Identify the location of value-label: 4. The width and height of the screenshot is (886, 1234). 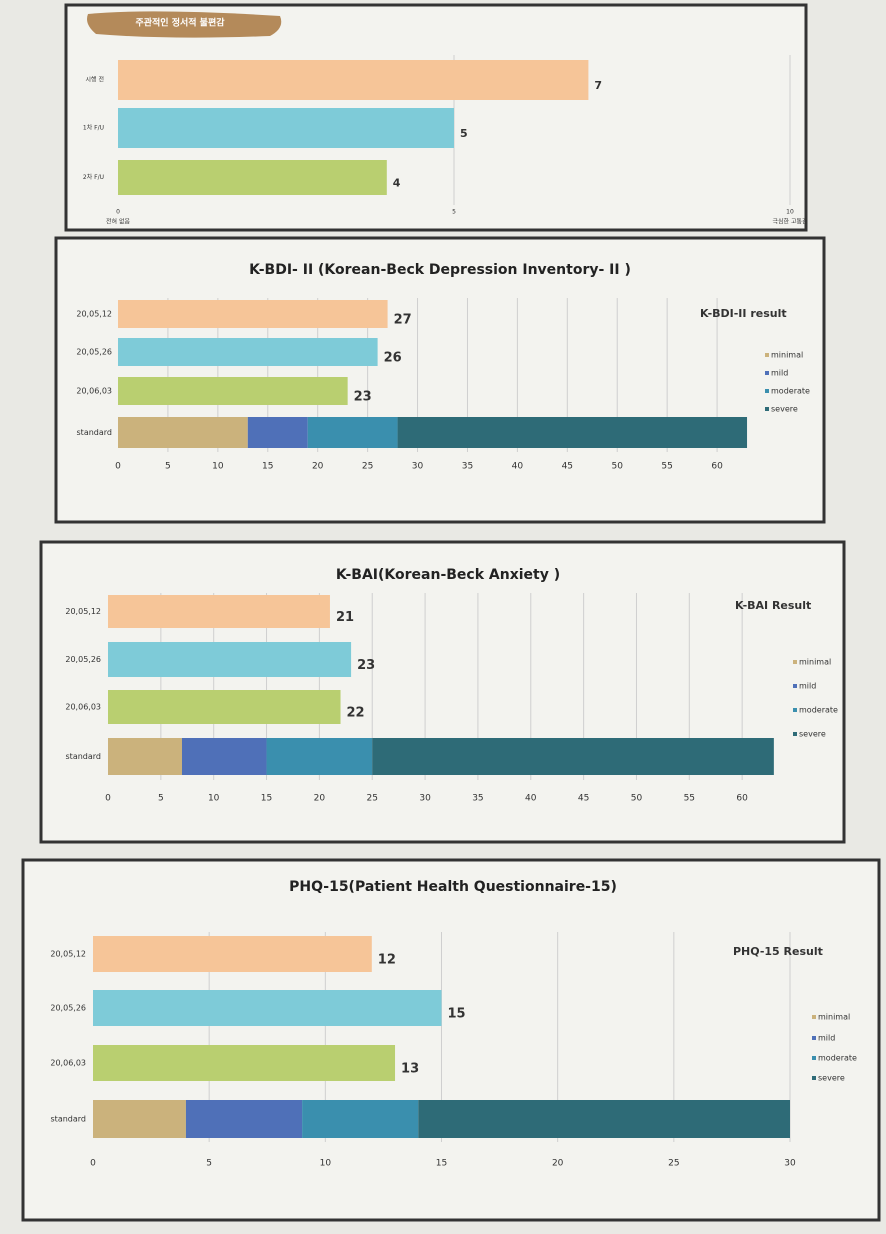
(397, 183).